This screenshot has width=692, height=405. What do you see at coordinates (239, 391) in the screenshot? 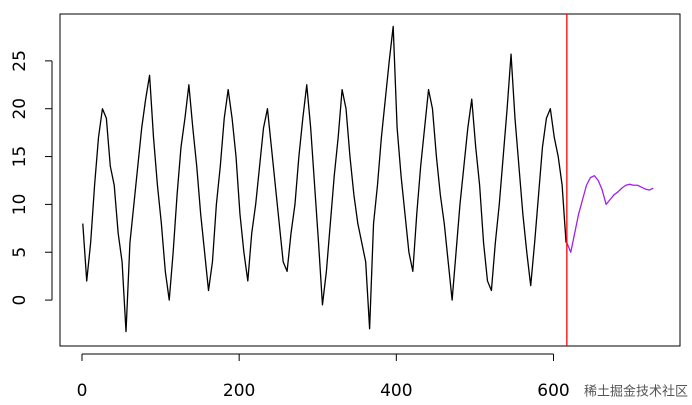
I see `x-tick-label: 200` at bounding box center [239, 391].